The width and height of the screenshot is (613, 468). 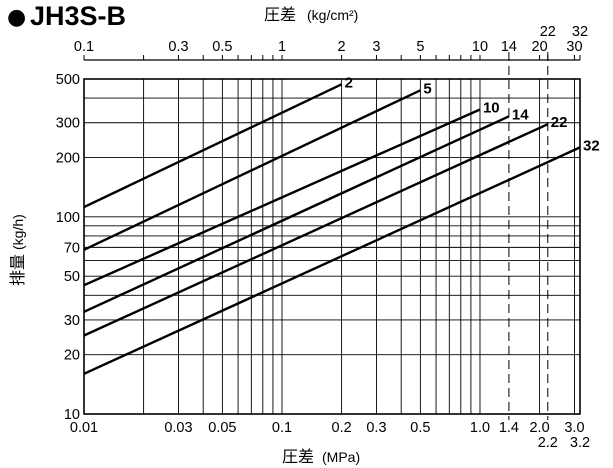 I want to click on x-top-tick-label: 0.1, so click(x=84, y=47).